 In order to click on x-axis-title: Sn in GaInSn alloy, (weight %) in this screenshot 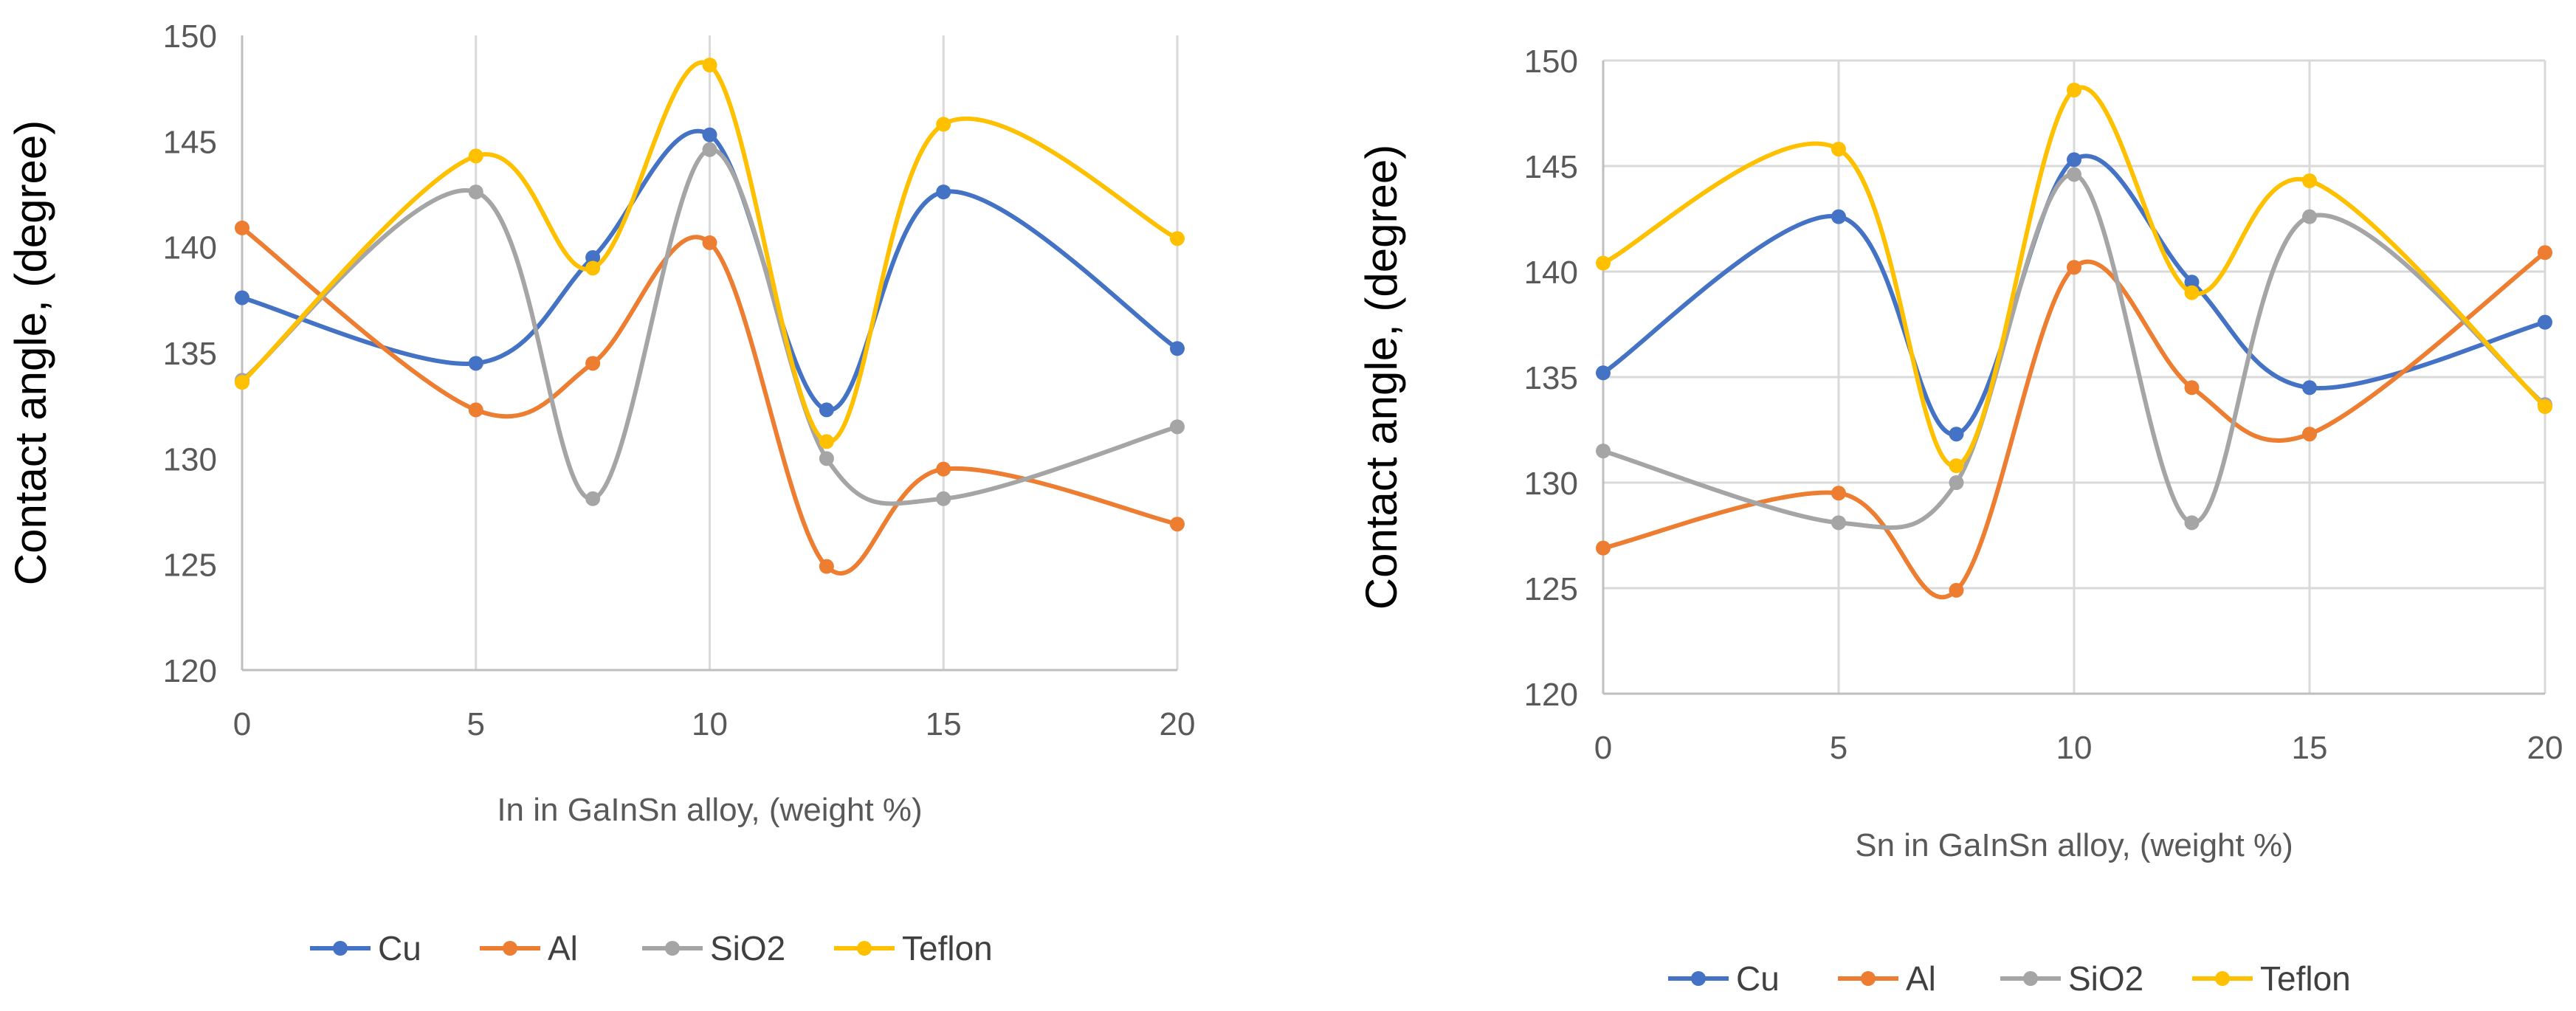, I will do `click(2074, 845)`.